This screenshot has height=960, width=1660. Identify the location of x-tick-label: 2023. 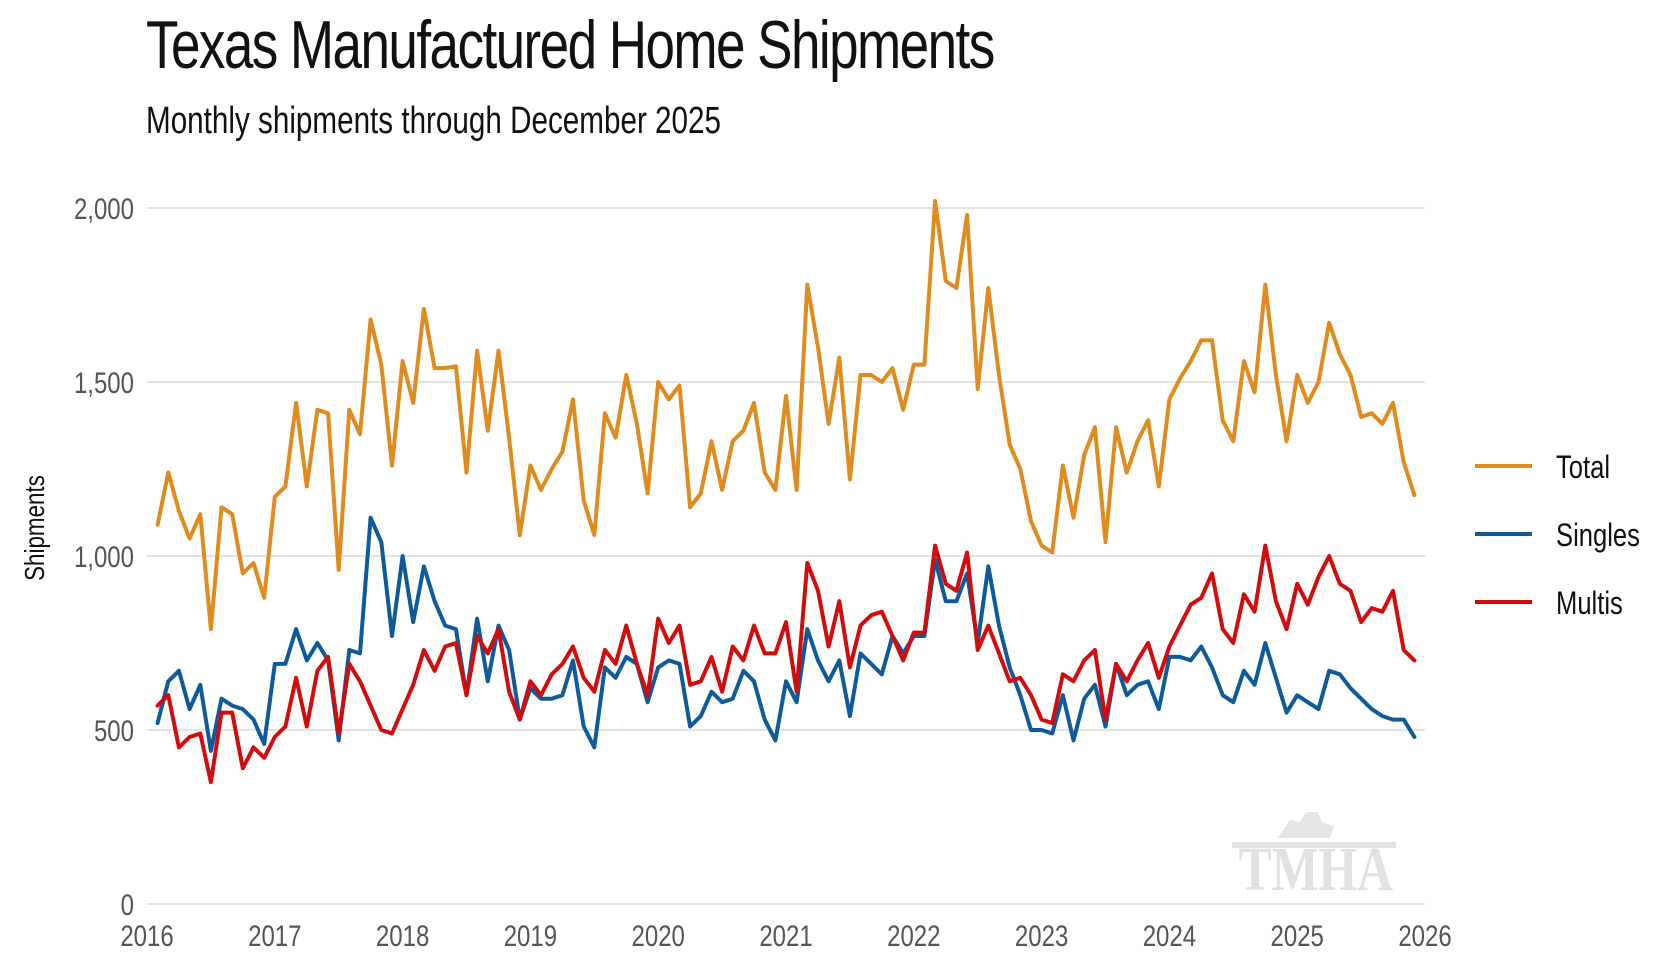
(1041, 935).